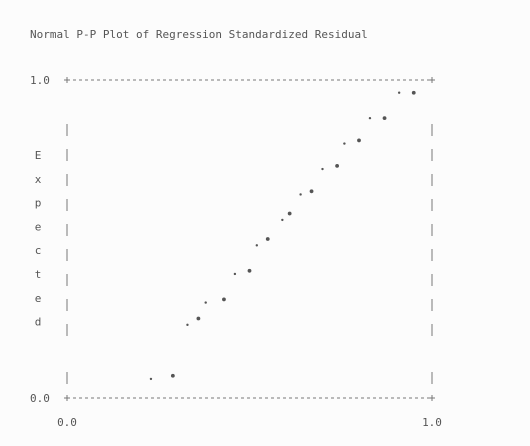 Image resolution: width=530 pixels, height=446 pixels. I want to click on y-axis-title-letter: c, so click(38, 250).